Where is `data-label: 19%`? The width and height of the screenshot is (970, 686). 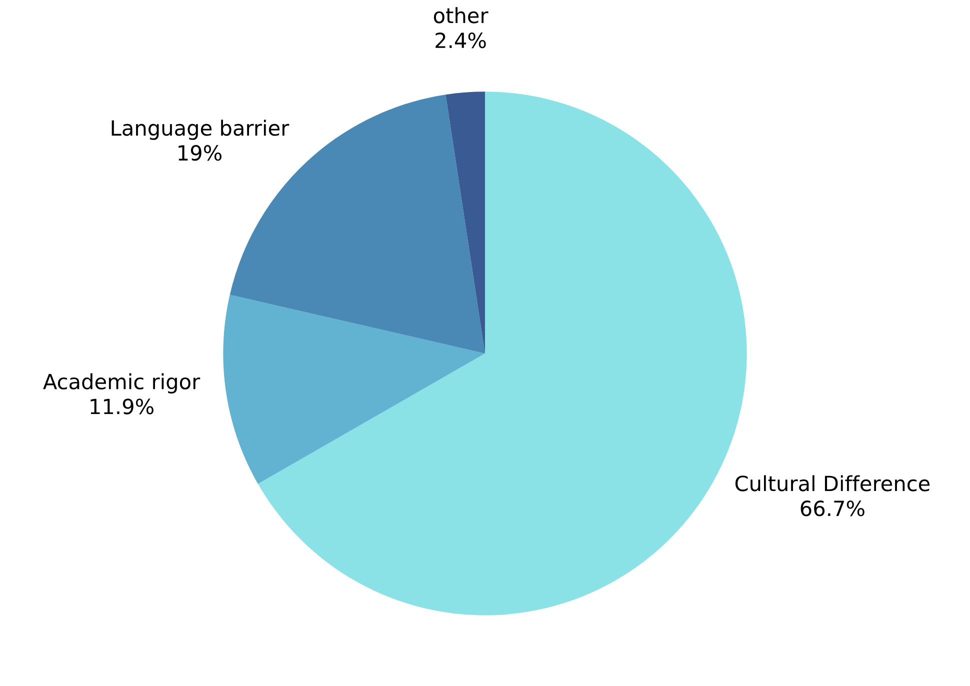
data-label: 19% is located at coordinates (200, 153).